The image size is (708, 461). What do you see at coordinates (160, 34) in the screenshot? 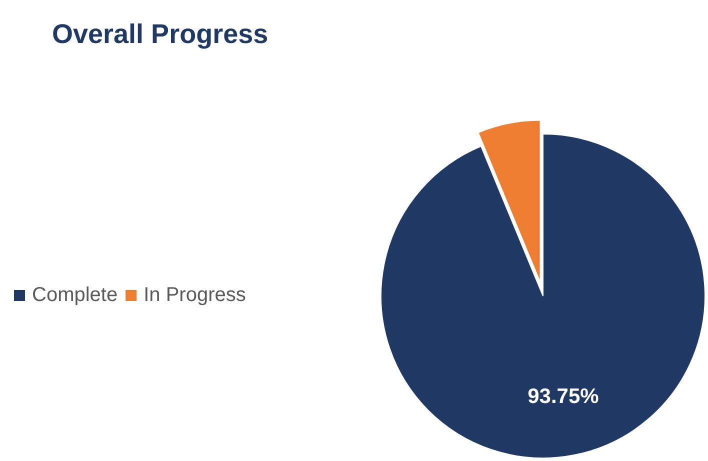
I see `chart-title: Overall Progress` at bounding box center [160, 34].